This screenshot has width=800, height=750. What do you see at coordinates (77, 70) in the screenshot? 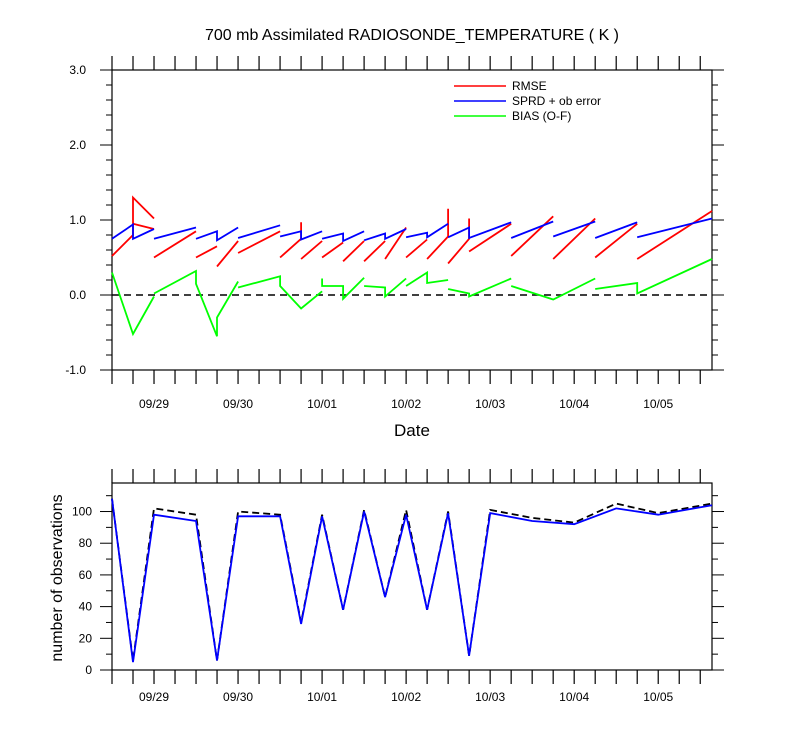
I see `y-tick-label: 3.0` at bounding box center [77, 70].